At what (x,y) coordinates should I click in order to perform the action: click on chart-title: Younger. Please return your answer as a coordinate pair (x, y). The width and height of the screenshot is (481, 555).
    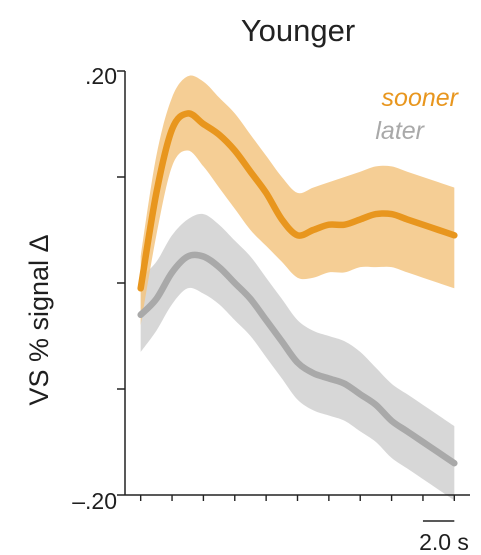
    Looking at the image, I should click on (298, 30).